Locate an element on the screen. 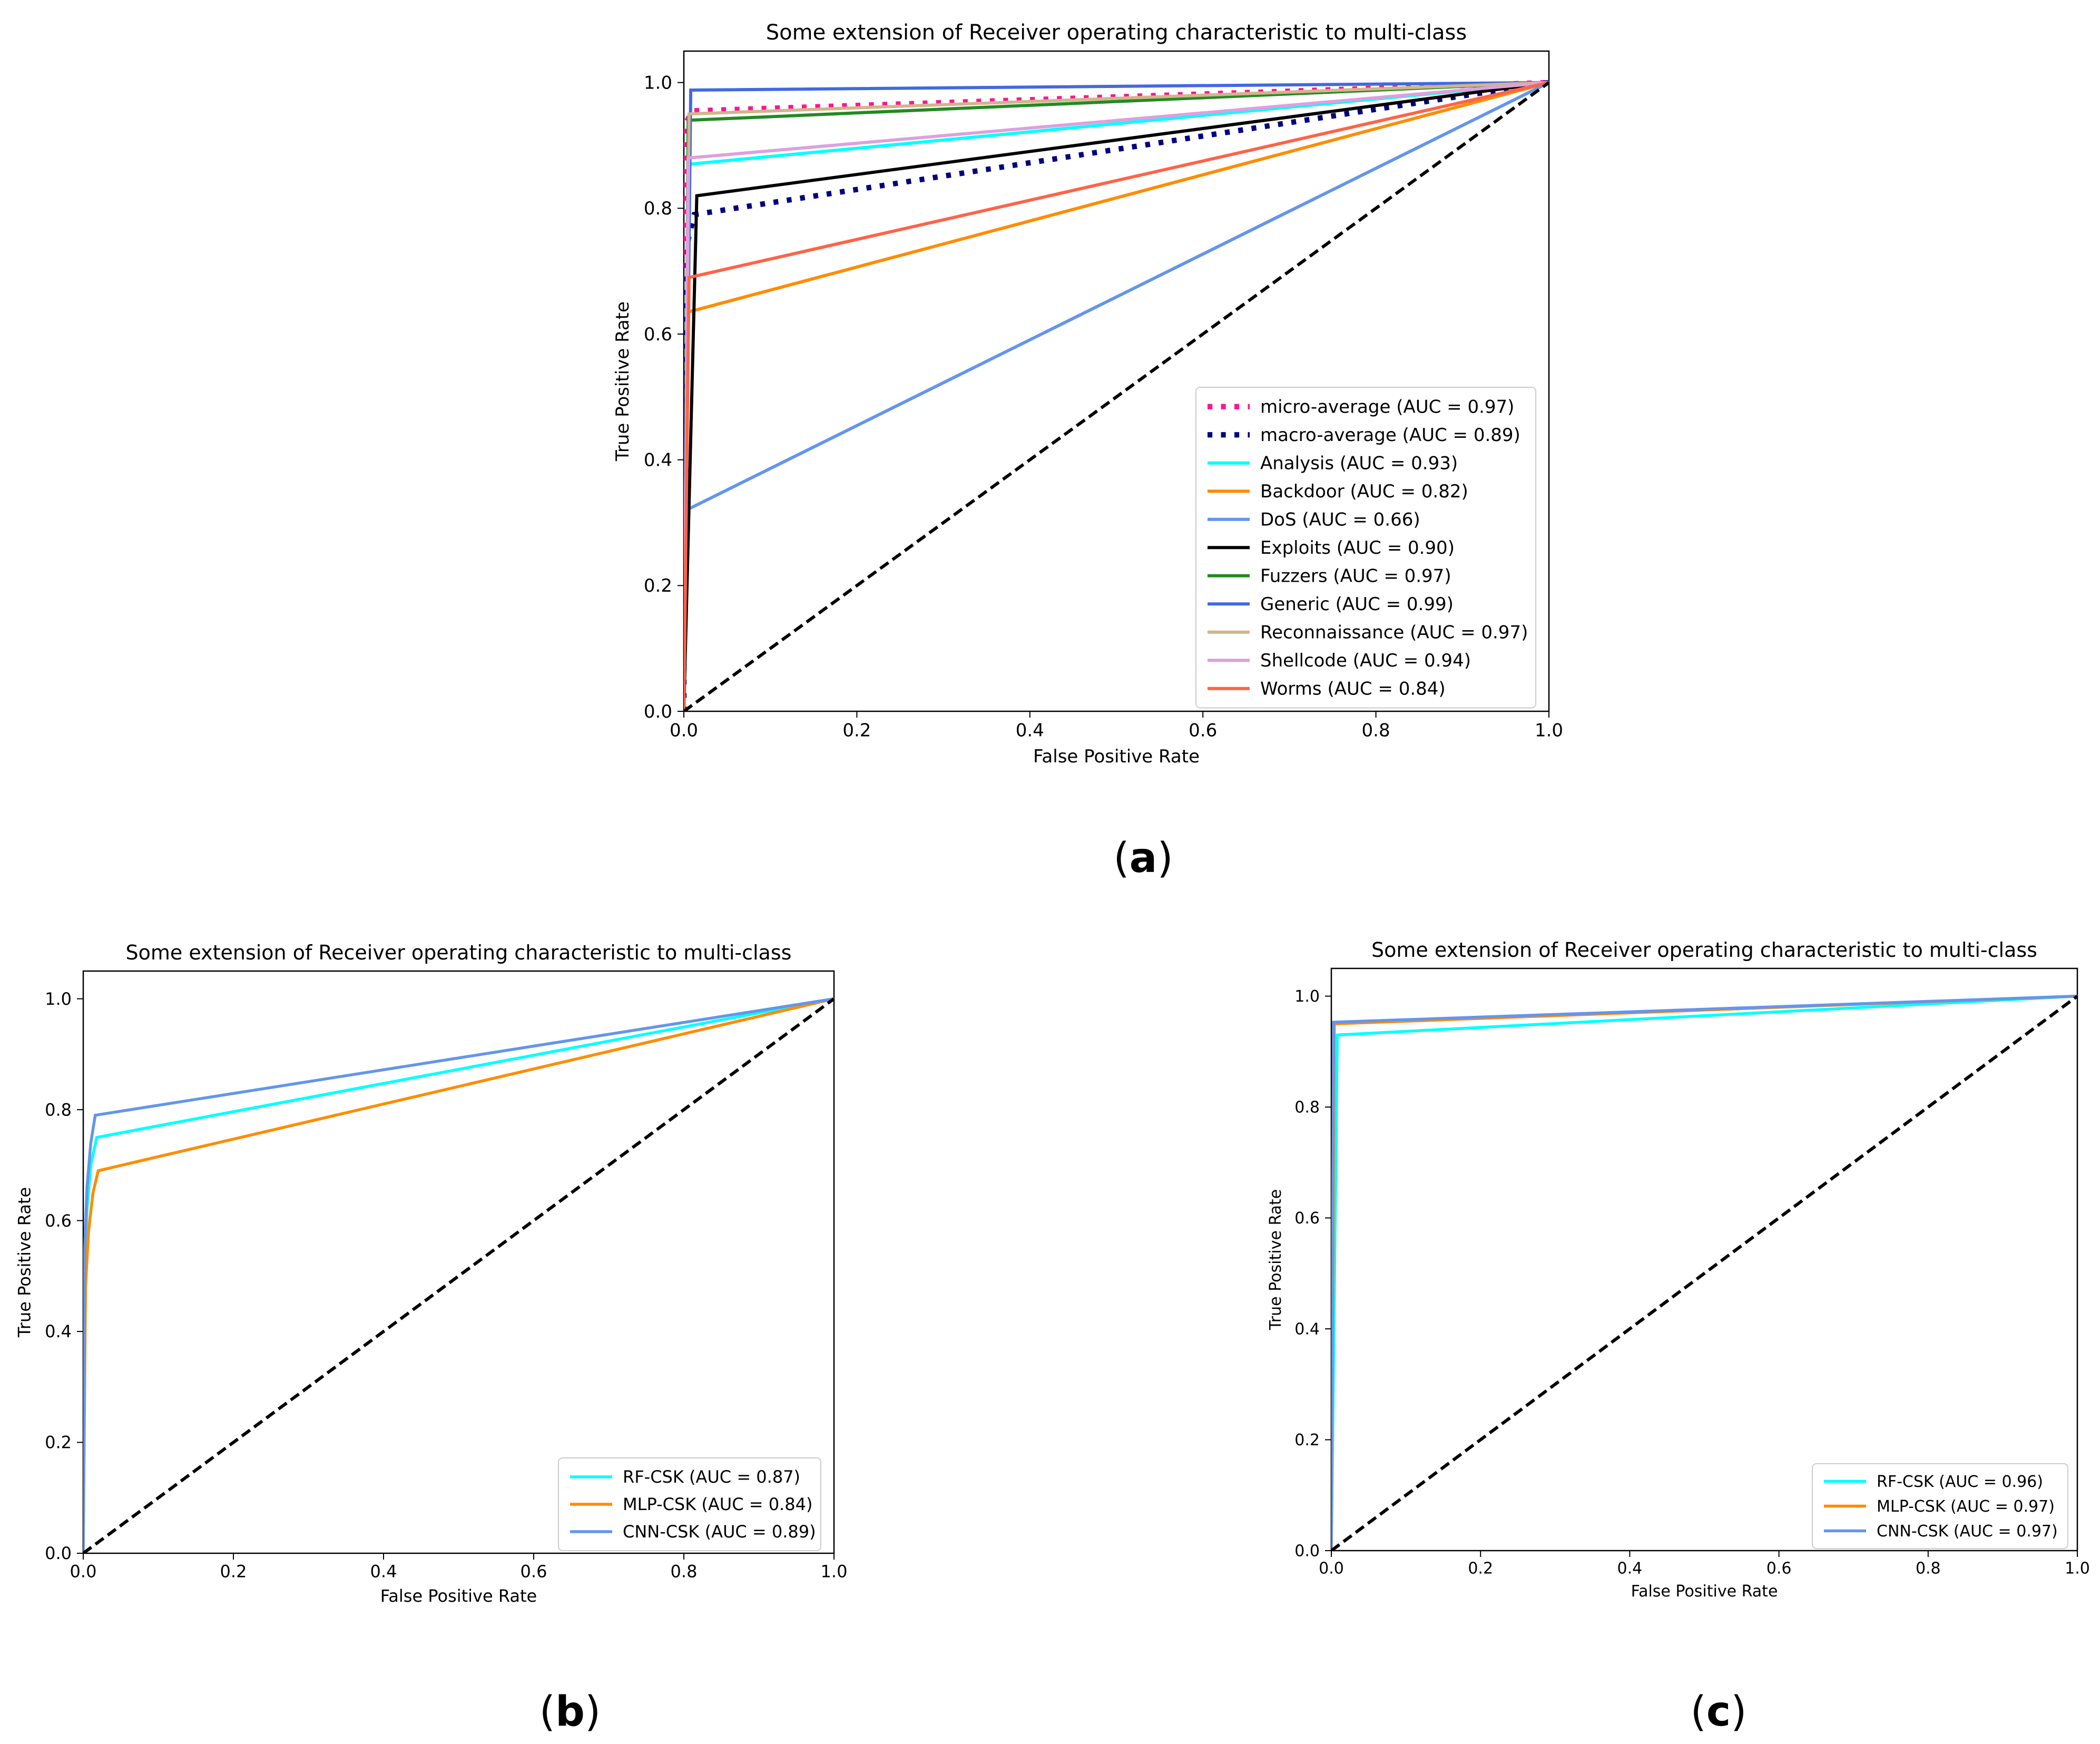 This screenshot has height=1744, width=2100. series-line-exploits is located at coordinates (1116, 396).